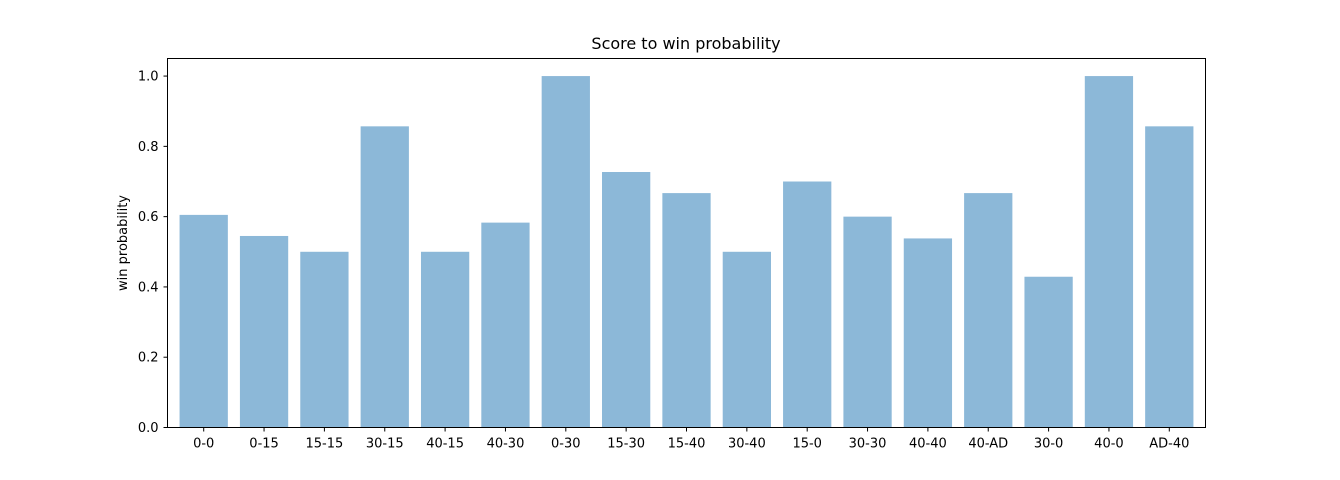 Image resolution: width=1340 pixels, height=480 pixels. I want to click on x-tick-label: 30-40, so click(747, 444).